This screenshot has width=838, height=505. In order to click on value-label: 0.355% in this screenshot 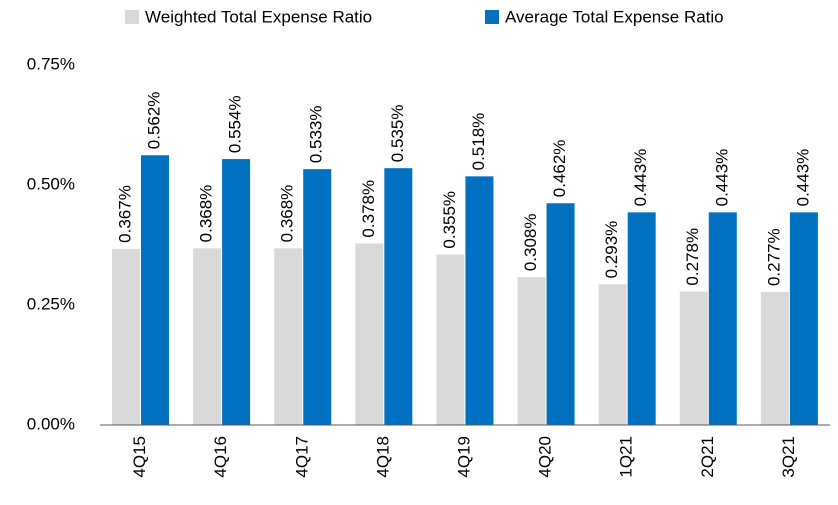, I will do `click(449, 220)`.